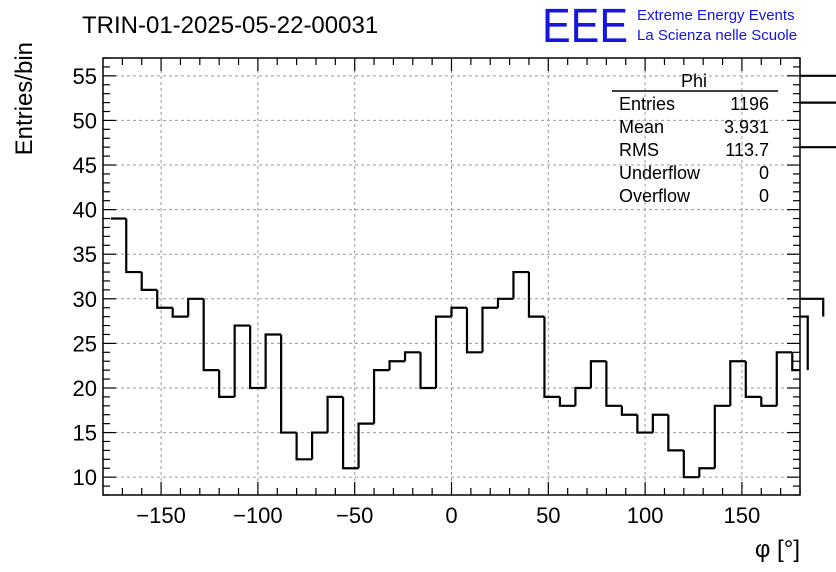 The width and height of the screenshot is (836, 572). What do you see at coordinates (85, 433) in the screenshot?
I see `y-tick-label: 15` at bounding box center [85, 433].